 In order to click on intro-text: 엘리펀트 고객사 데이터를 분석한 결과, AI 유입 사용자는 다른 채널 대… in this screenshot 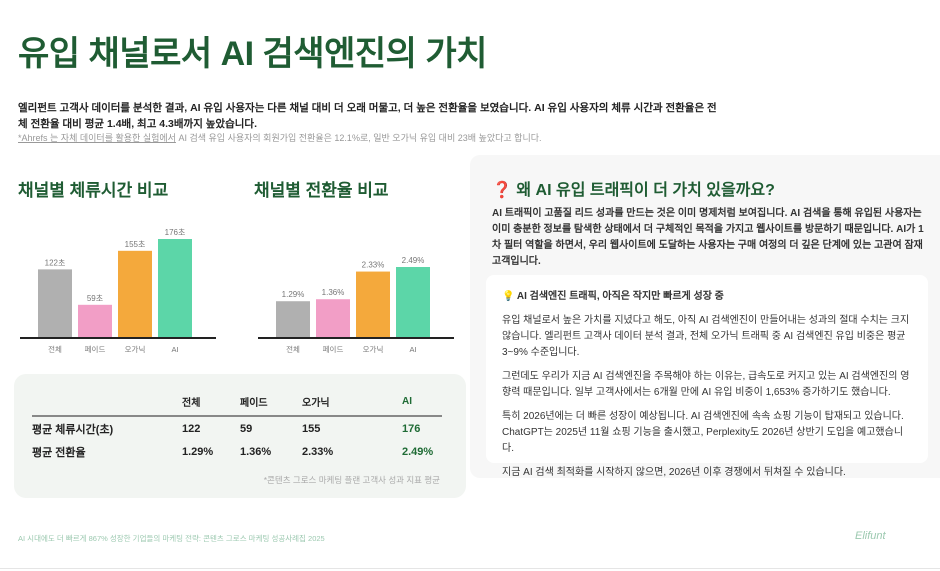, I will do `click(367, 116)`.